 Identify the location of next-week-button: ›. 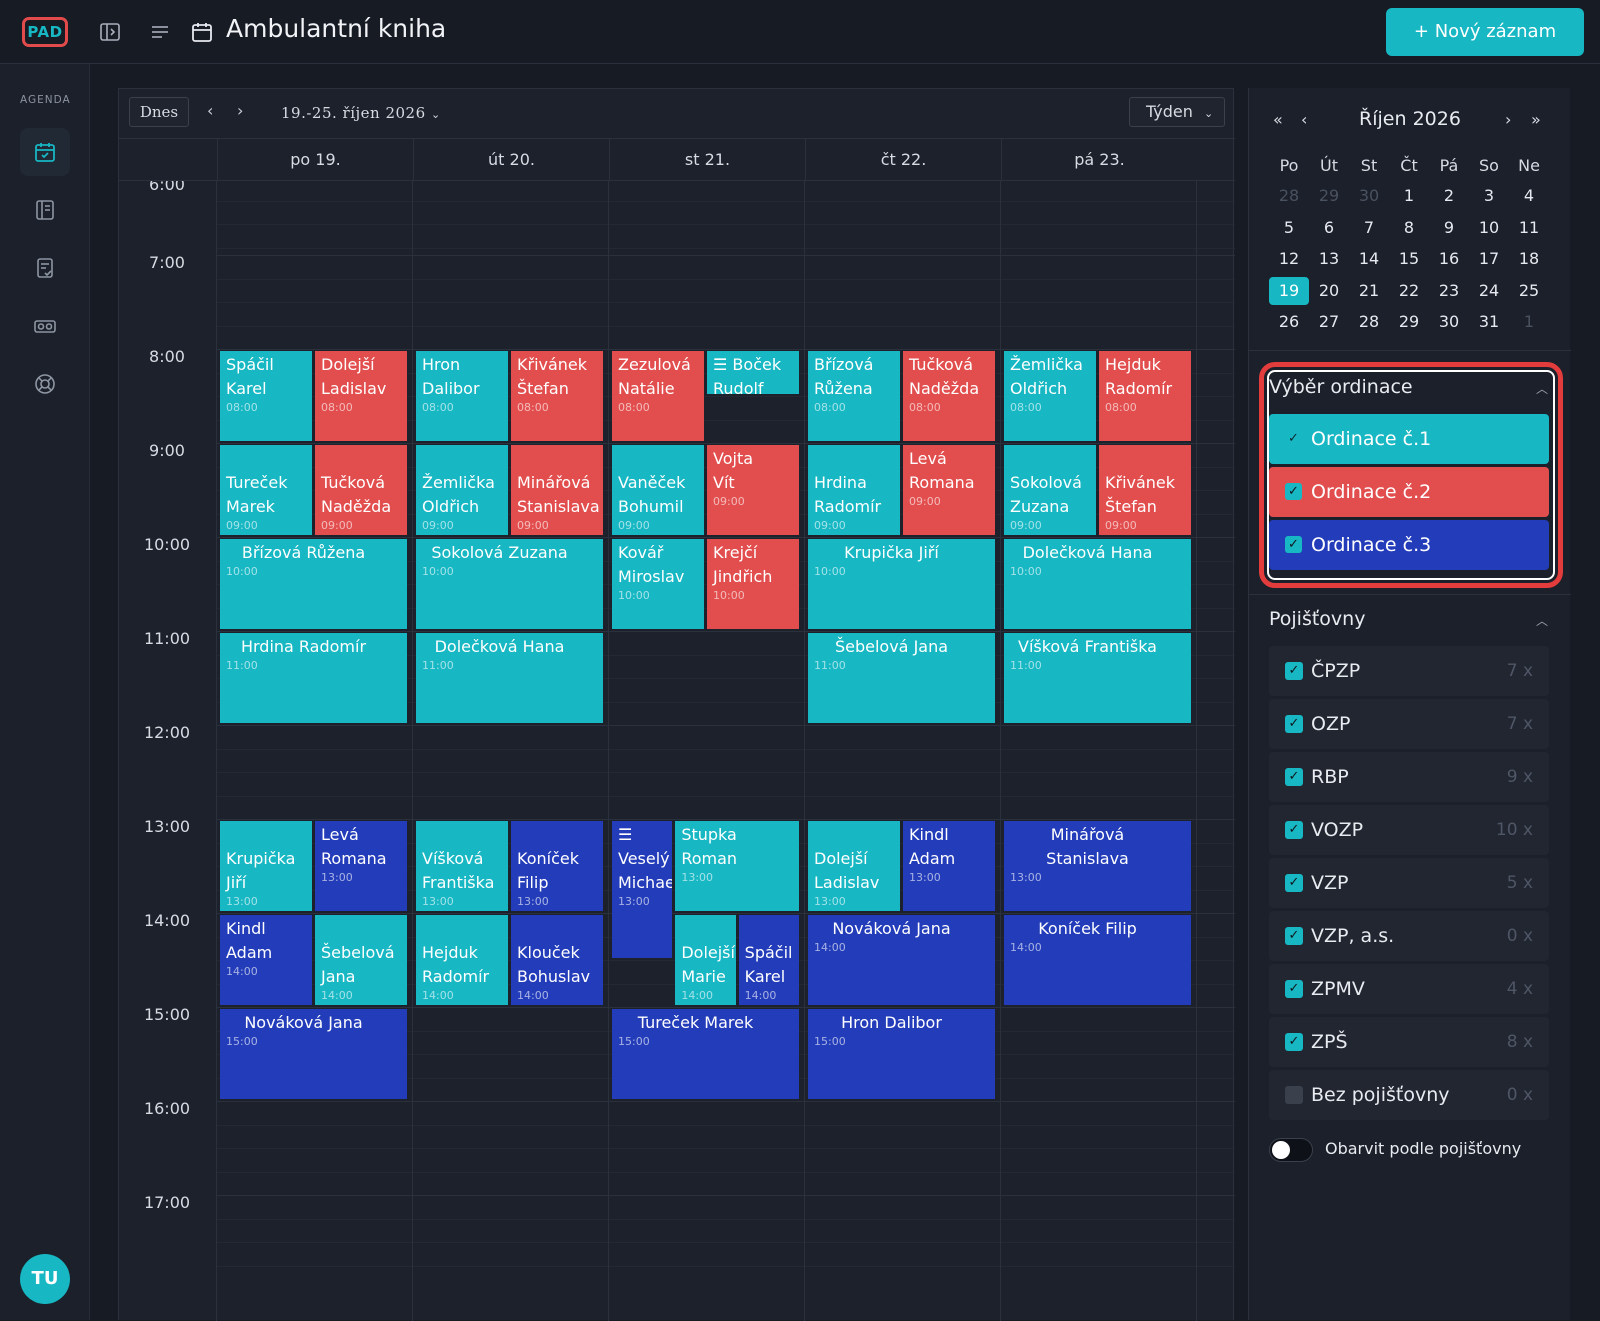
(240, 110).